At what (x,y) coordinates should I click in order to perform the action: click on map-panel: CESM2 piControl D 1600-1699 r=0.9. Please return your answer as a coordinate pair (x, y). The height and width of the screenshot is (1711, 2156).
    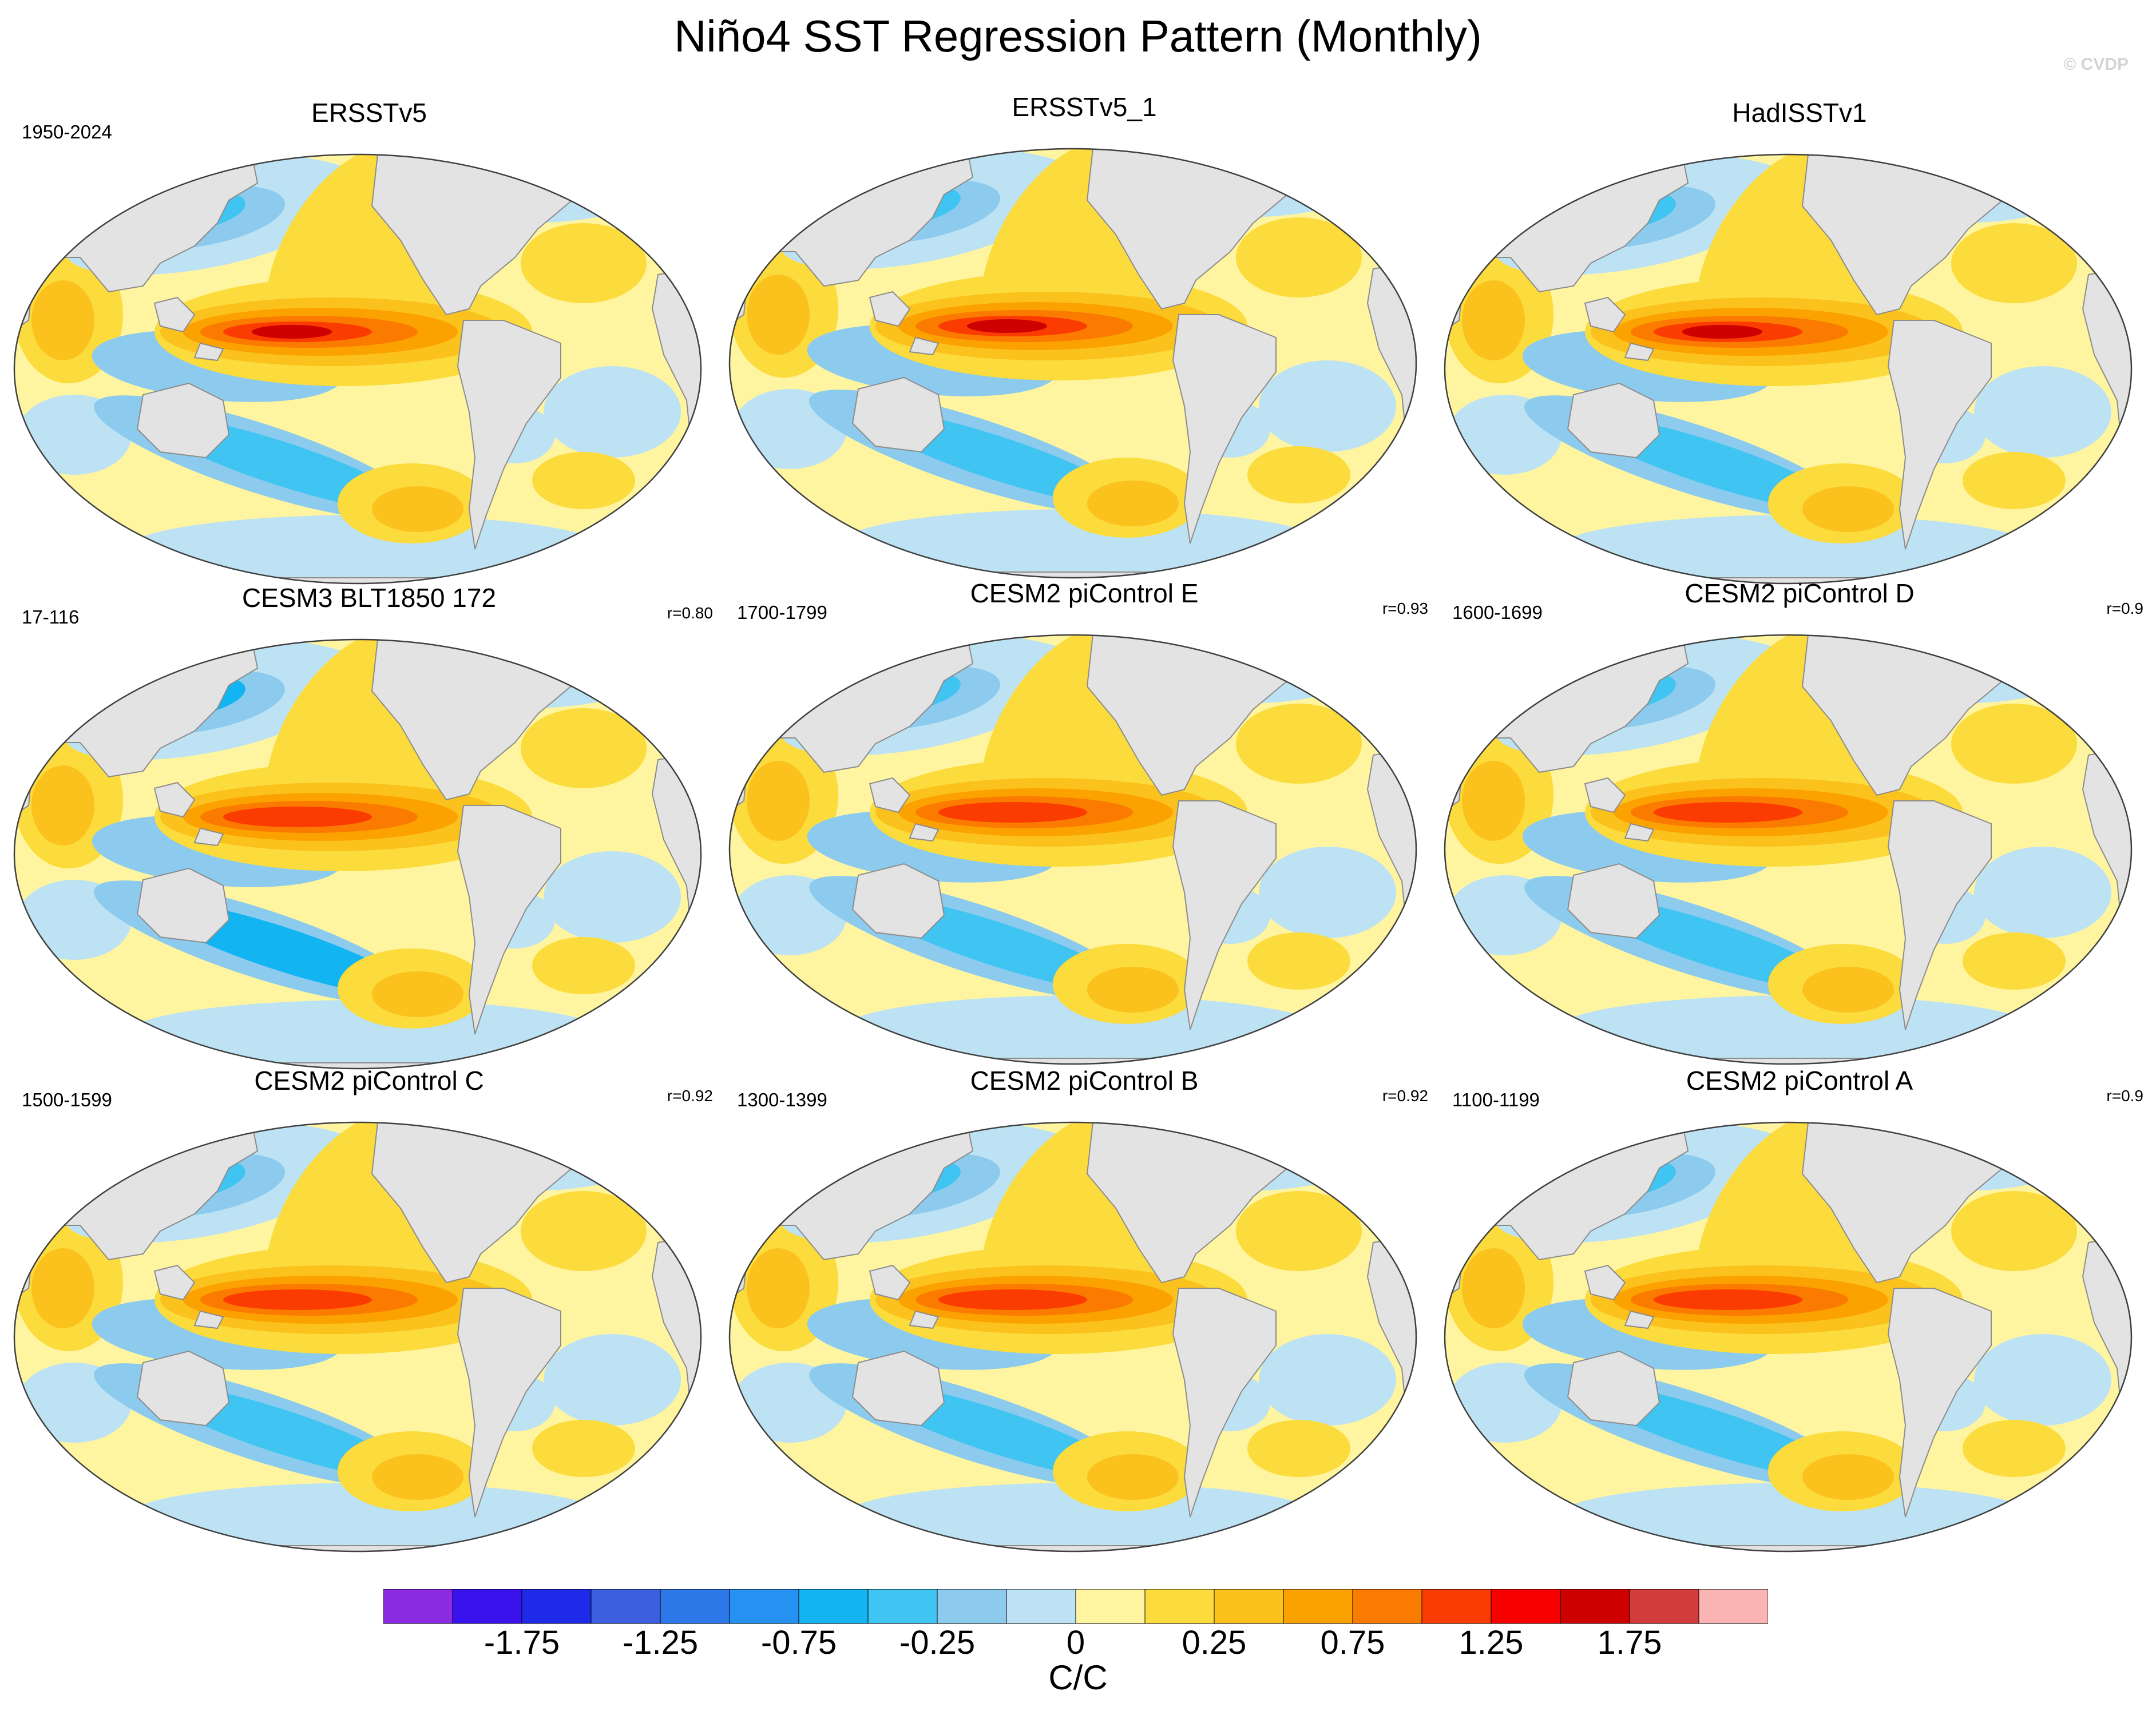
    Looking at the image, I should click on (1799, 821).